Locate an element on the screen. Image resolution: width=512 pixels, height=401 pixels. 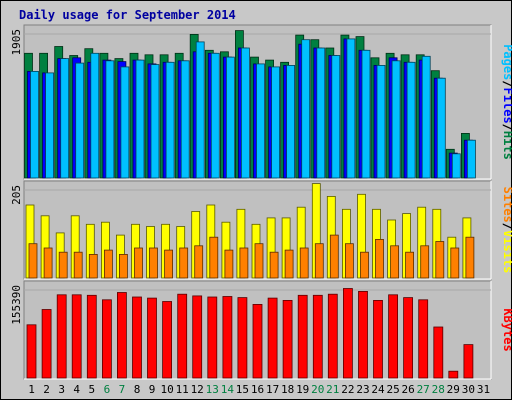
day-label: 17 is located at coordinates (272, 389).